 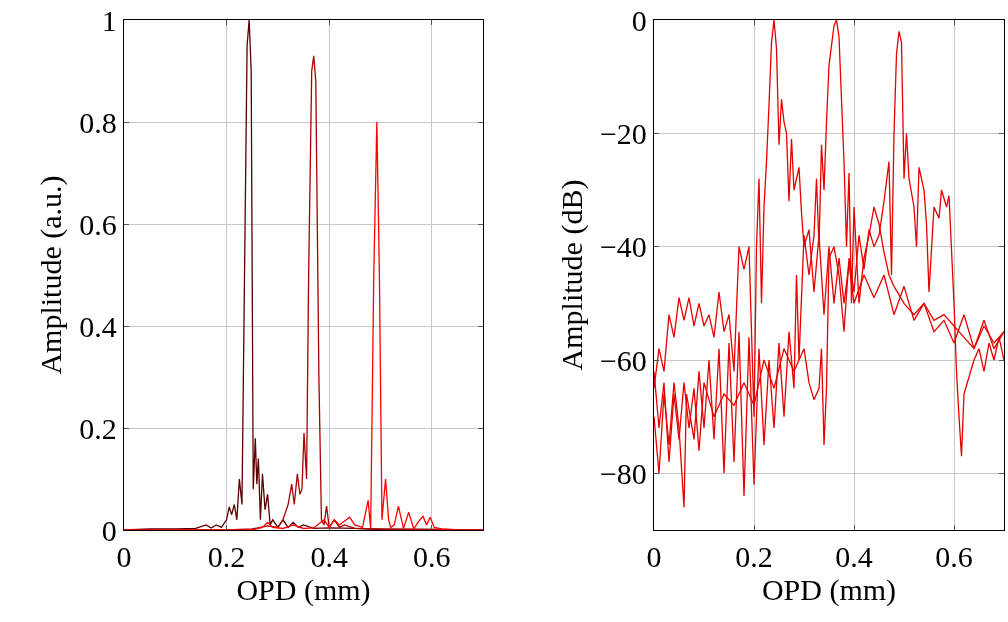 I want to click on y-axis-title: Amplitude (dB), so click(x=571, y=275).